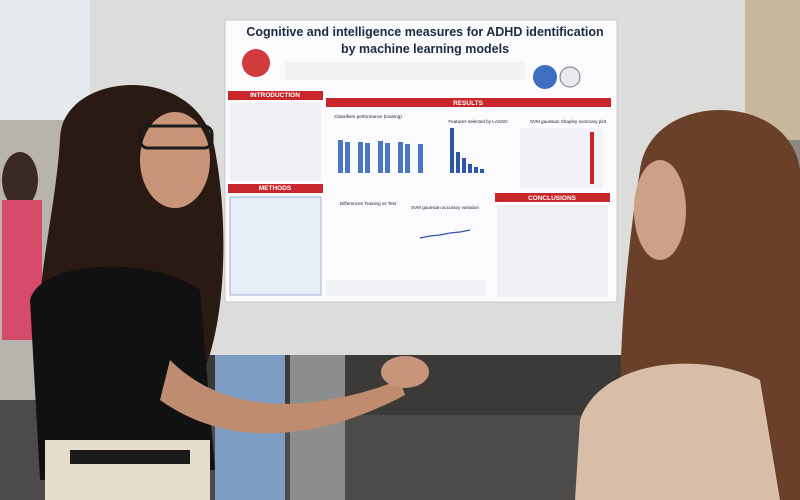  I want to click on section-heading: METHODS, so click(275, 188).